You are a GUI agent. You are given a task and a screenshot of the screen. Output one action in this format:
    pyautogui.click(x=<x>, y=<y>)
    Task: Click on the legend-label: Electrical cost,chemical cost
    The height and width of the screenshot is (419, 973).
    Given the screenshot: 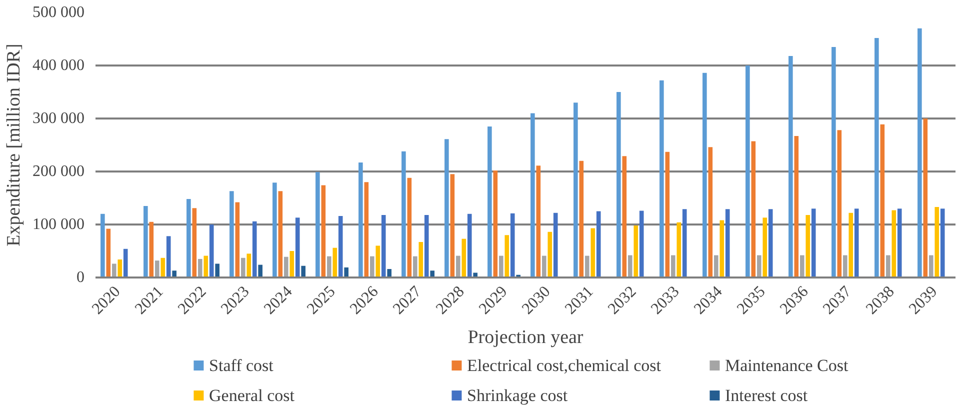 What is the action you would take?
    pyautogui.click(x=564, y=365)
    